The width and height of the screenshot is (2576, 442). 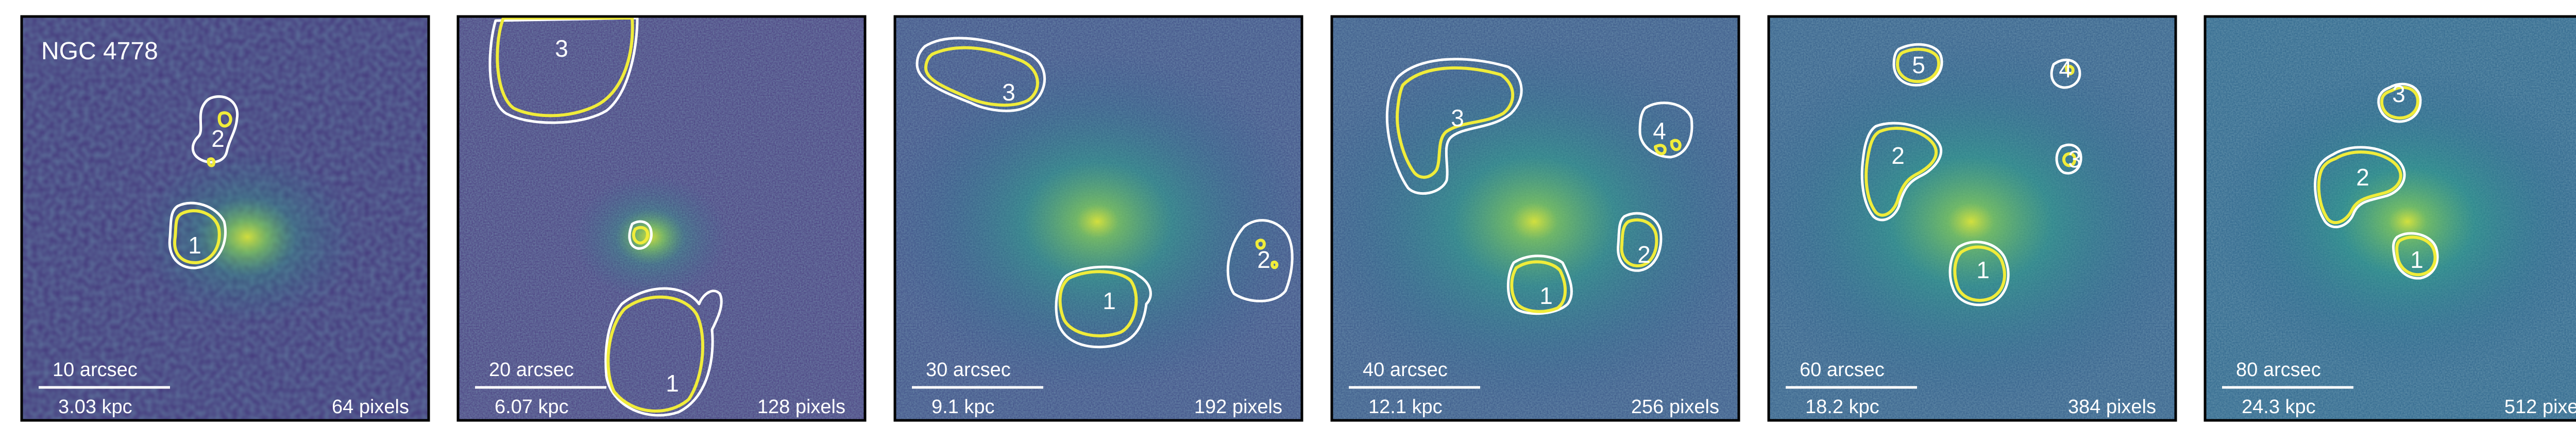 What do you see at coordinates (1405, 407) in the screenshot?
I see `scale-kpc: 12.1 kpc` at bounding box center [1405, 407].